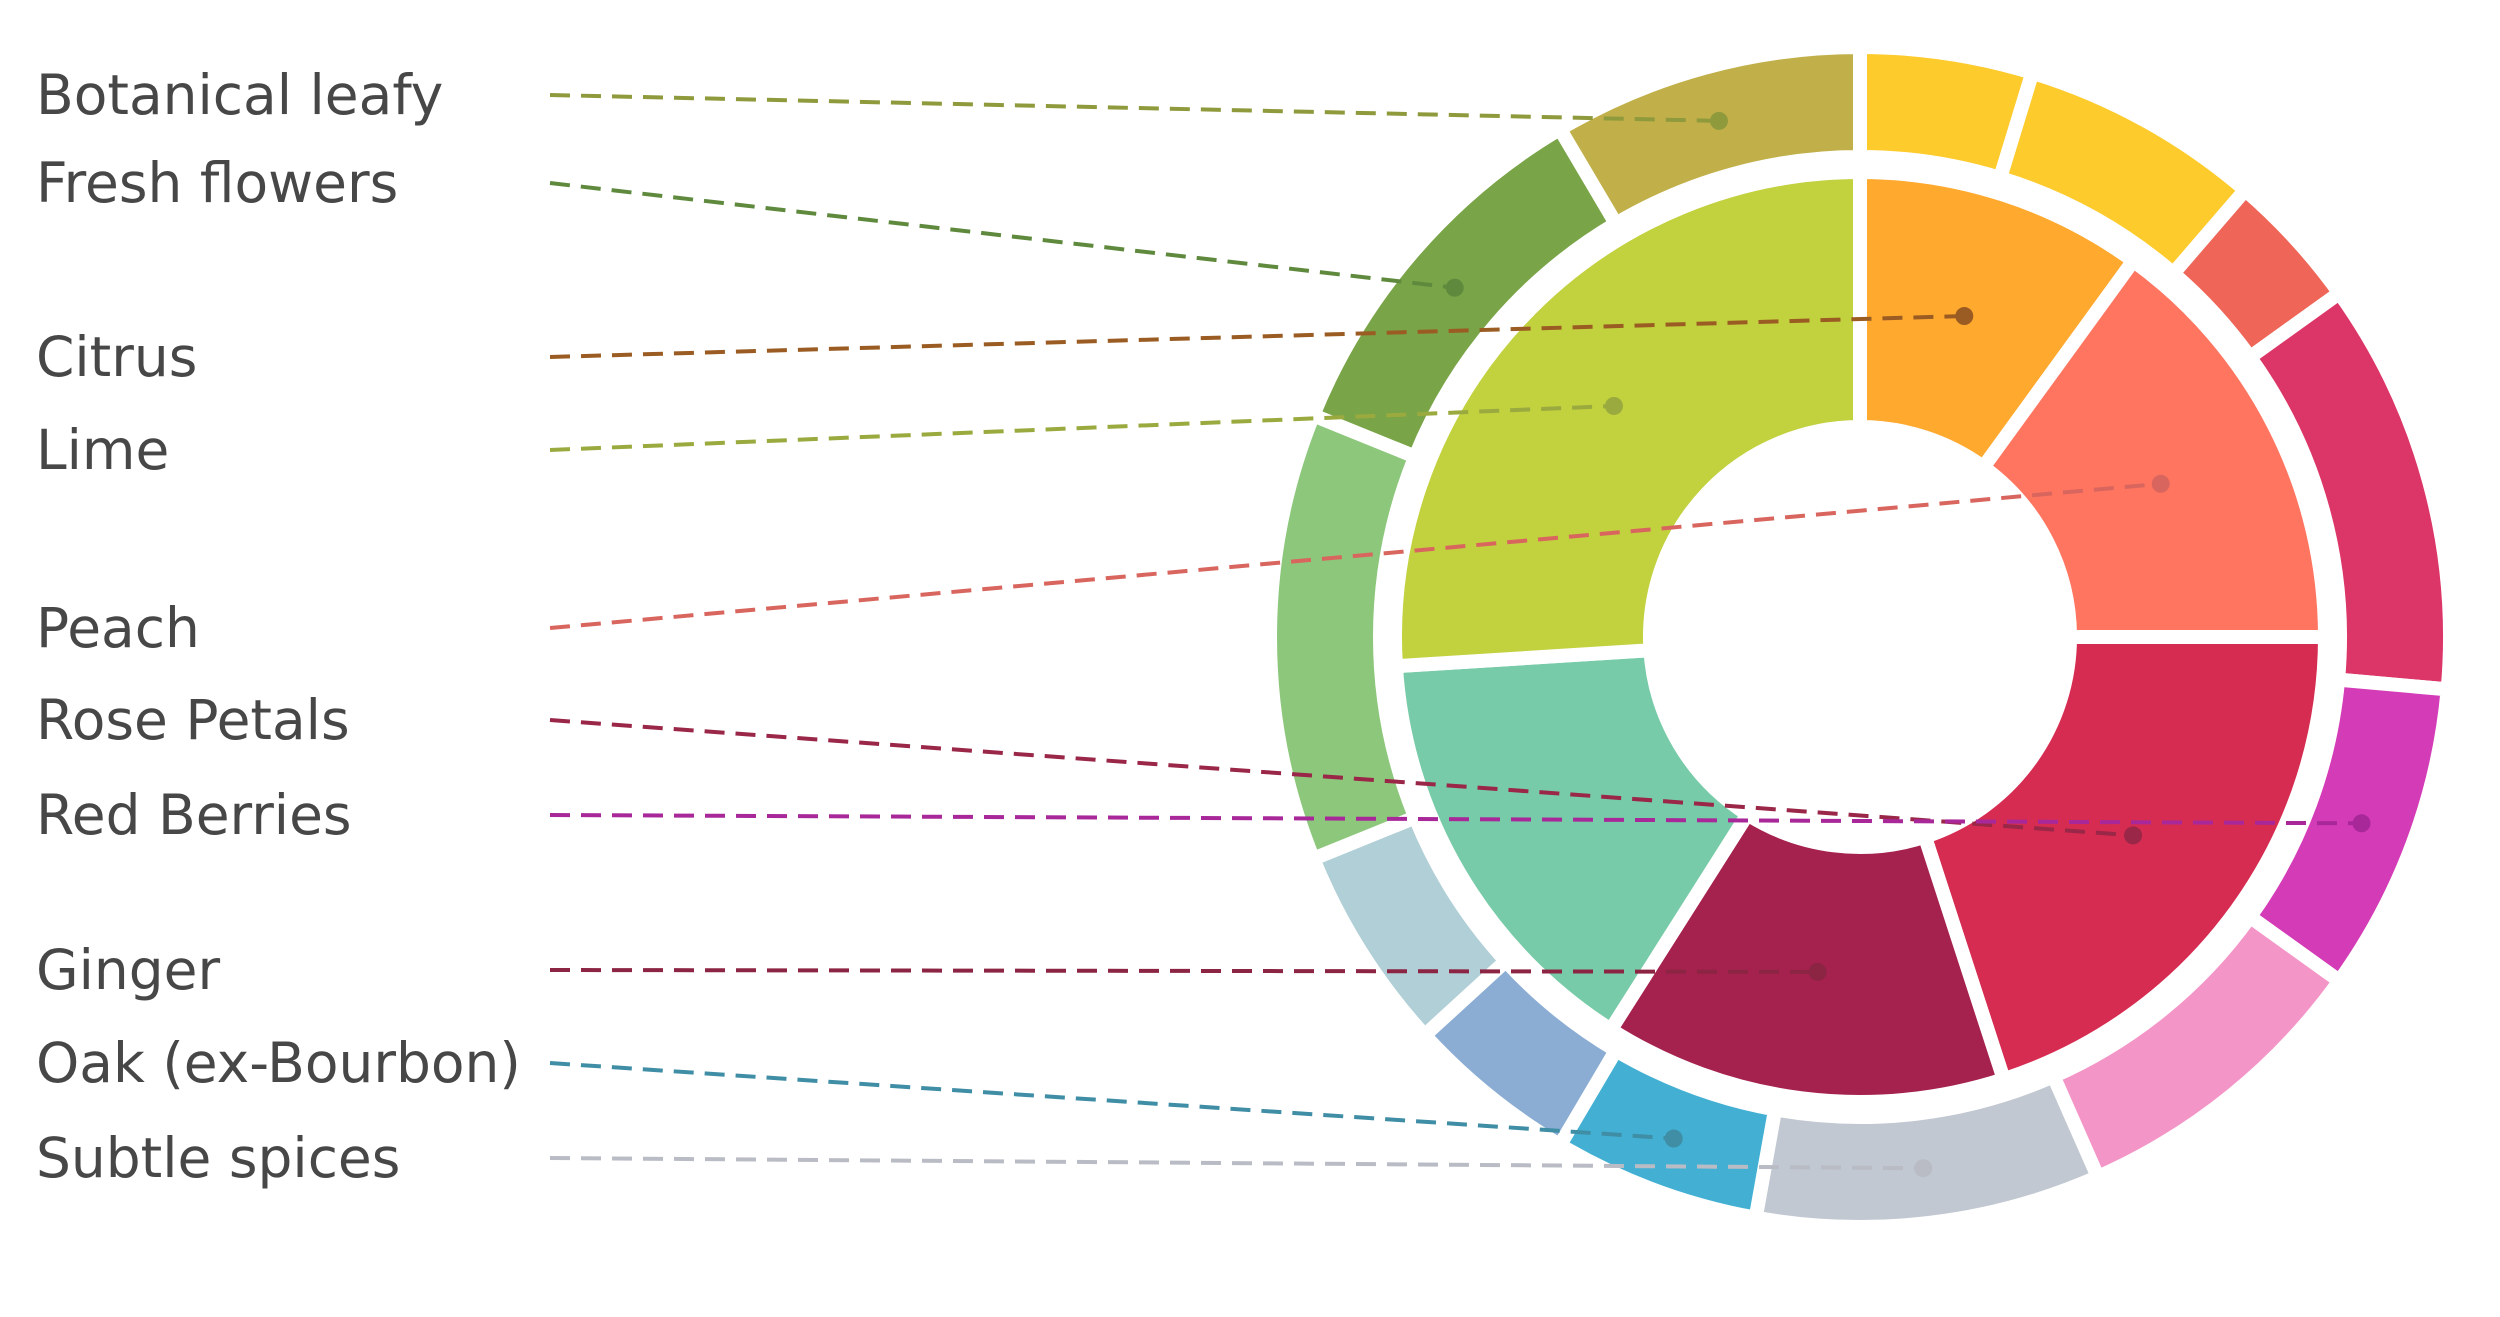 This screenshot has width=2500, height=1317. I want to click on legend-label-1: Fresh flowers, so click(217, 183).